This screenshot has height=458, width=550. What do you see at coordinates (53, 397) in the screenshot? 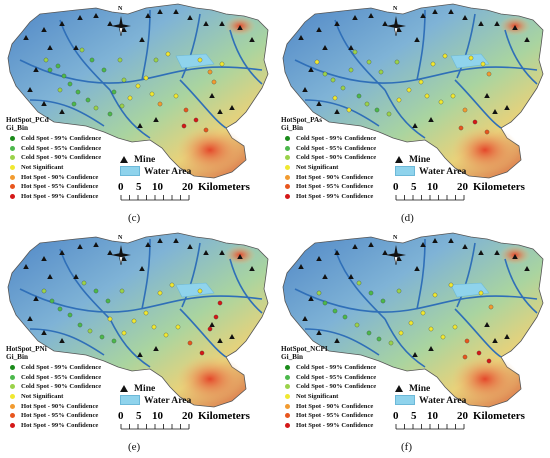
I see `legend-item: Not Significant` at bounding box center [53, 397].